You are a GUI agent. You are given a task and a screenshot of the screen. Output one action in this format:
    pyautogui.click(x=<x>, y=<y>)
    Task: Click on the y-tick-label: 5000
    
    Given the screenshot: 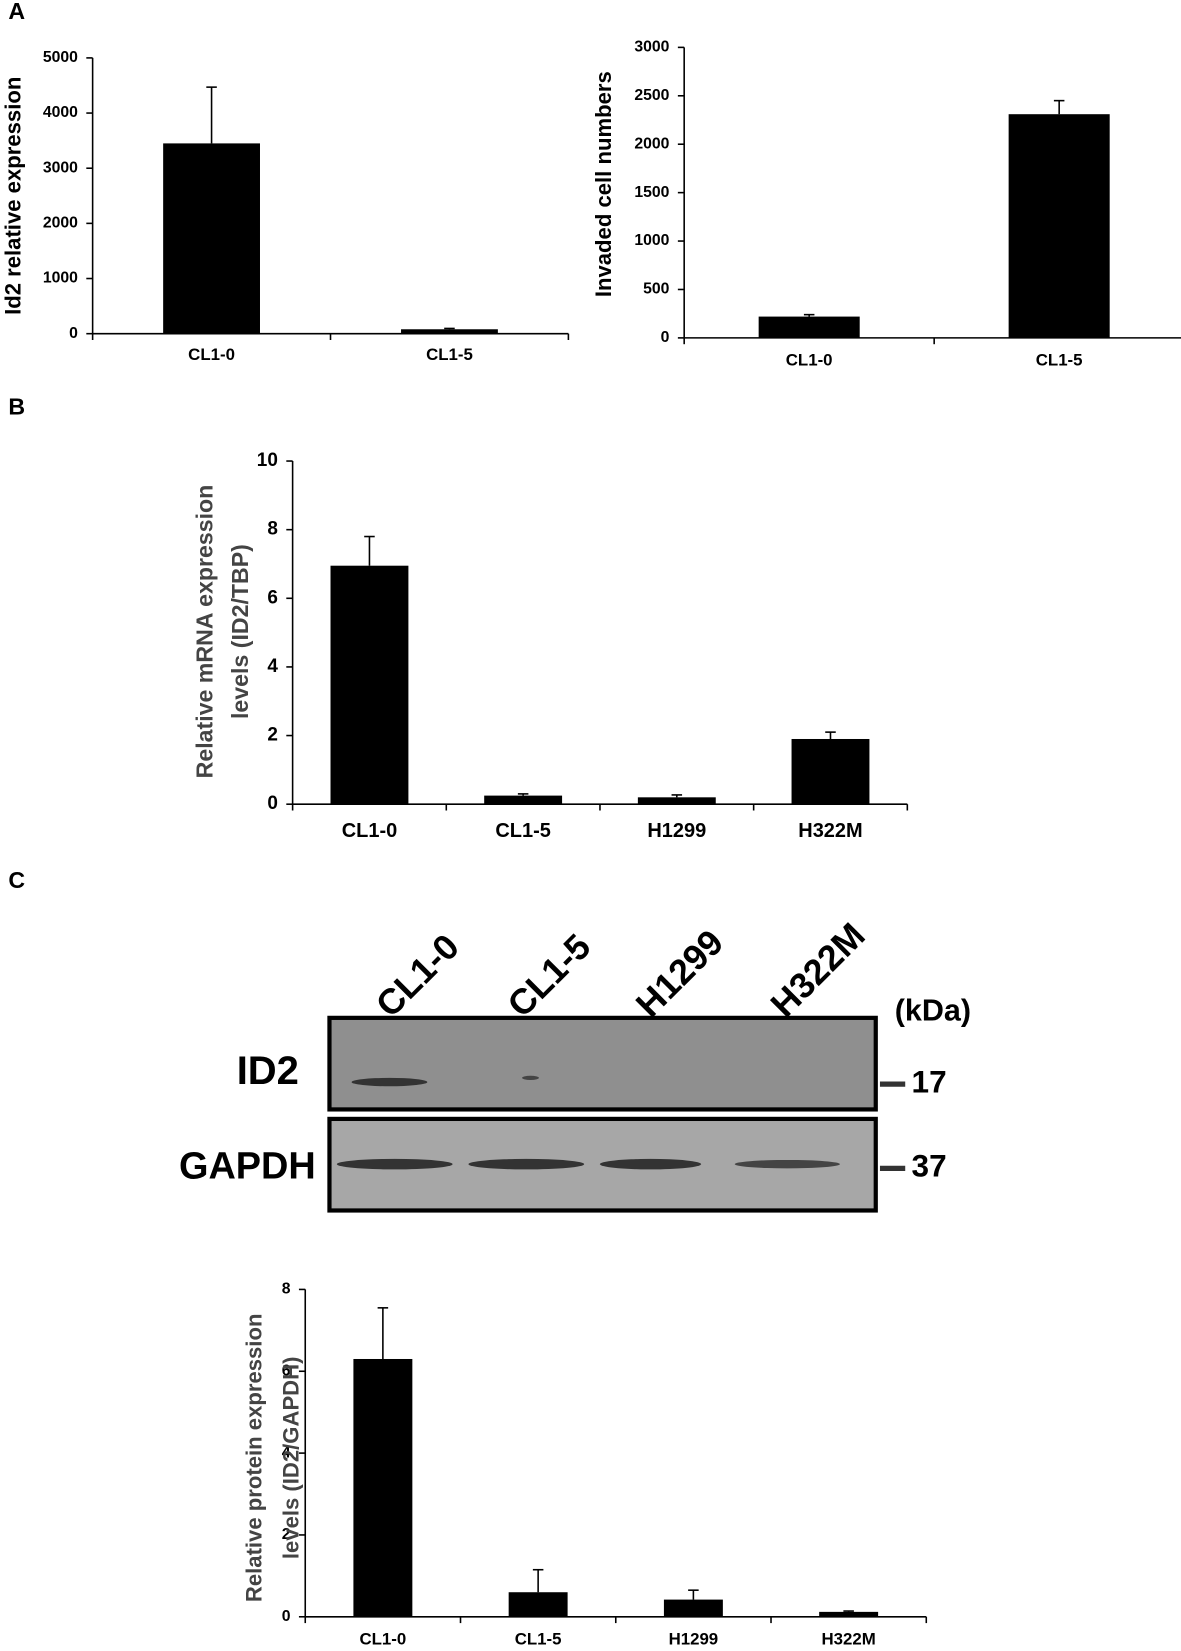 What is the action you would take?
    pyautogui.click(x=60, y=57)
    